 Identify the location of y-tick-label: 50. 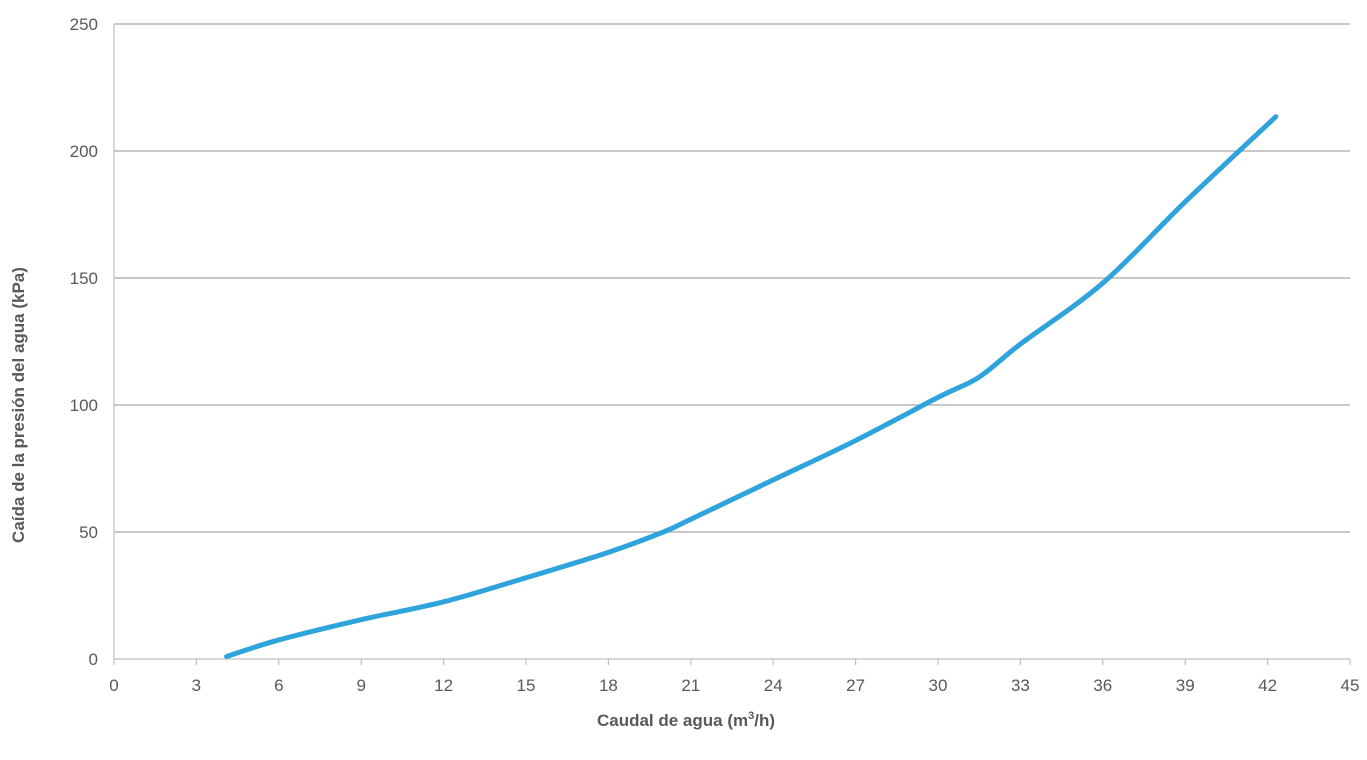
(88, 532).